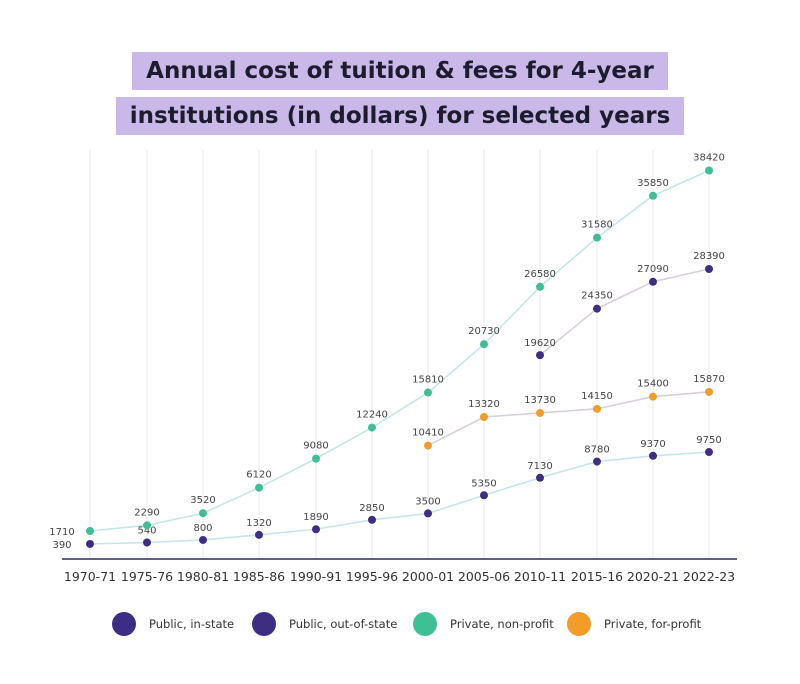  What do you see at coordinates (653, 269) in the screenshot?
I see `data-label-public-out-of-state: 27090` at bounding box center [653, 269].